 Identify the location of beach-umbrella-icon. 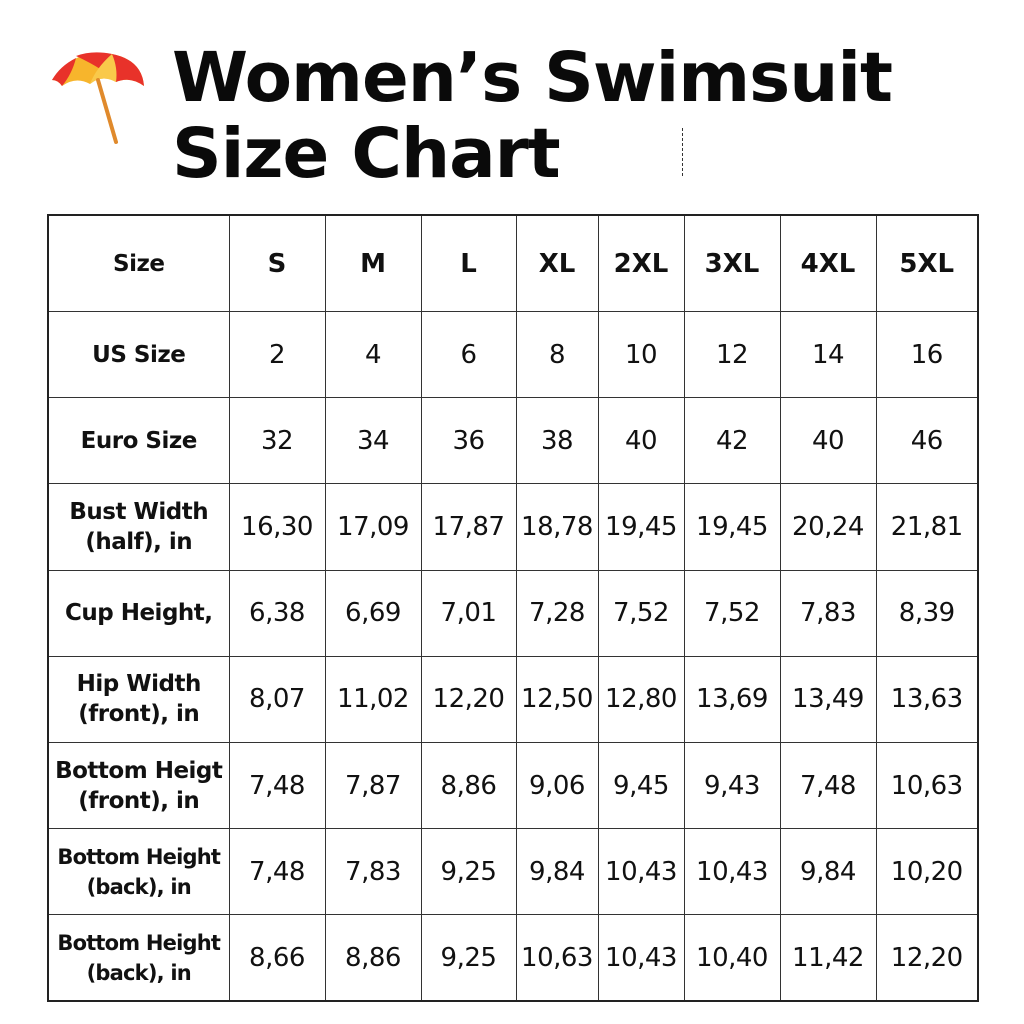
(98, 98).